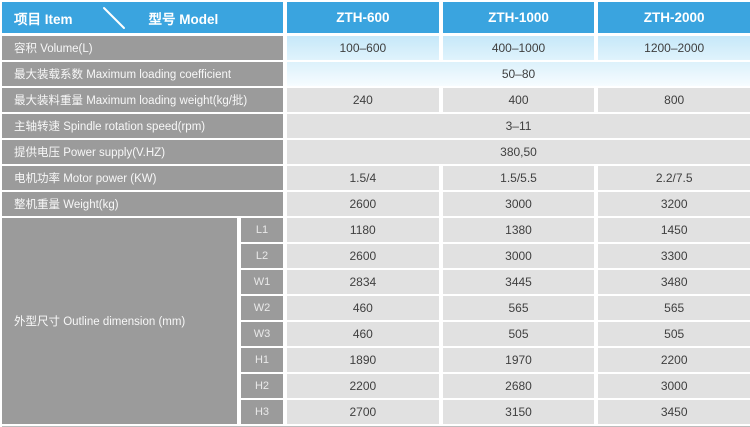 The image size is (750, 427). What do you see at coordinates (262, 334) in the screenshot?
I see `dim-sub-label-w3: W3` at bounding box center [262, 334].